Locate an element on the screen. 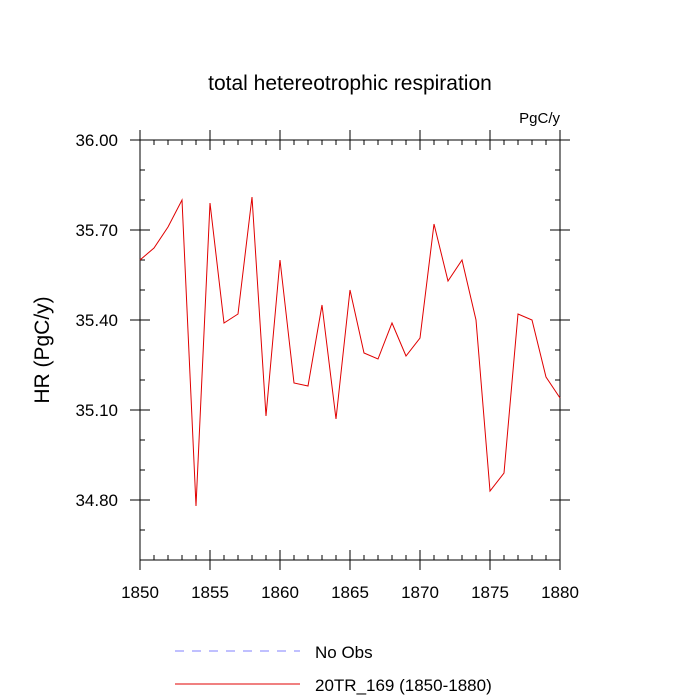  y-tick-label: 34.80 is located at coordinates (96, 500).